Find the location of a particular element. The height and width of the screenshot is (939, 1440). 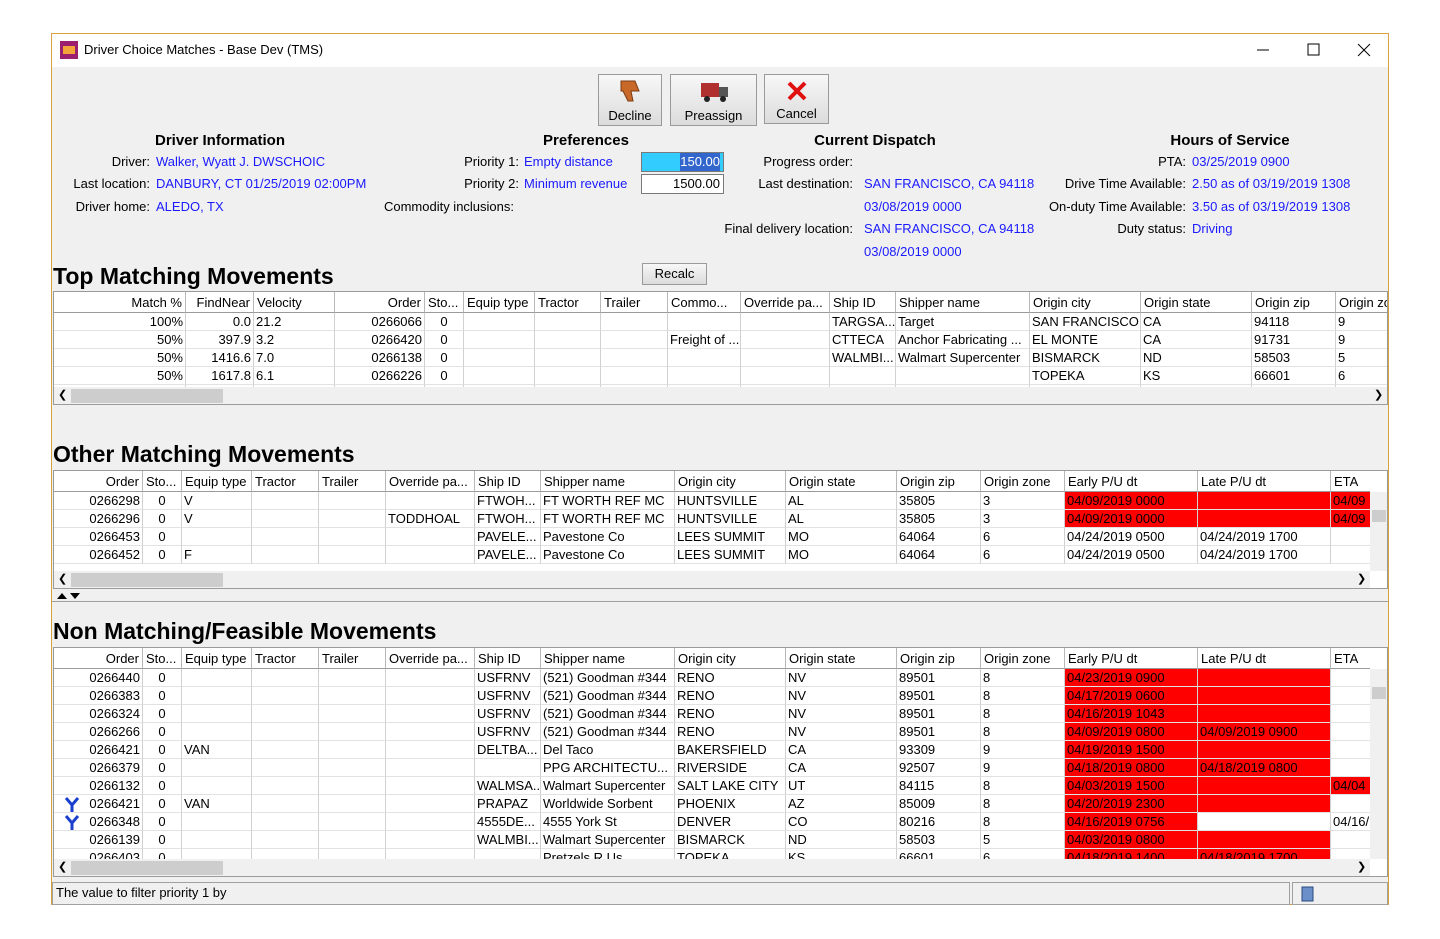

table-cell: 04/24/2019 0500 is located at coordinates (1131, 555).